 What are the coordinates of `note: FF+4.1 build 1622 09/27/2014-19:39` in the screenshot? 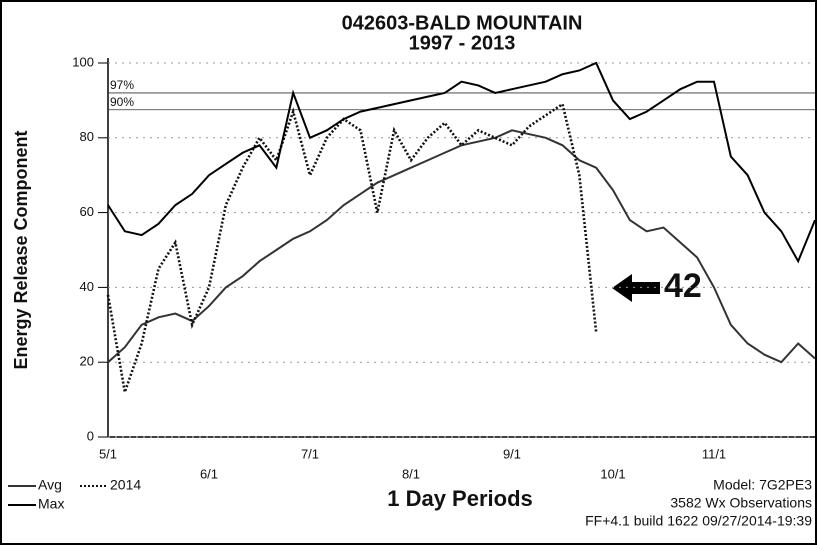 It's located at (698, 521).